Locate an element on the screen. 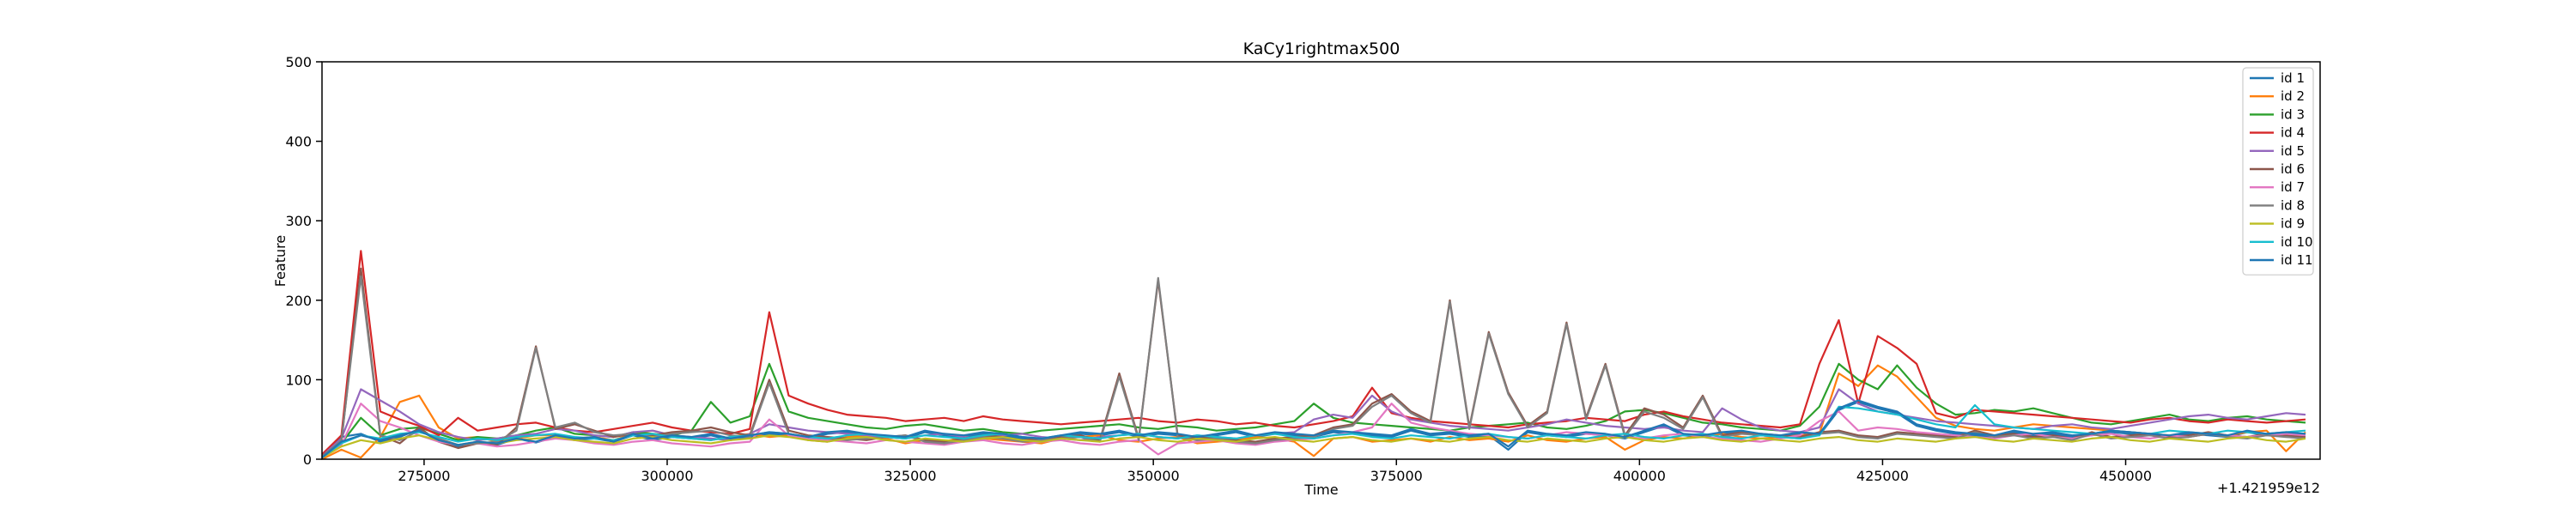  legend-label: id 9 is located at coordinates (2293, 224).